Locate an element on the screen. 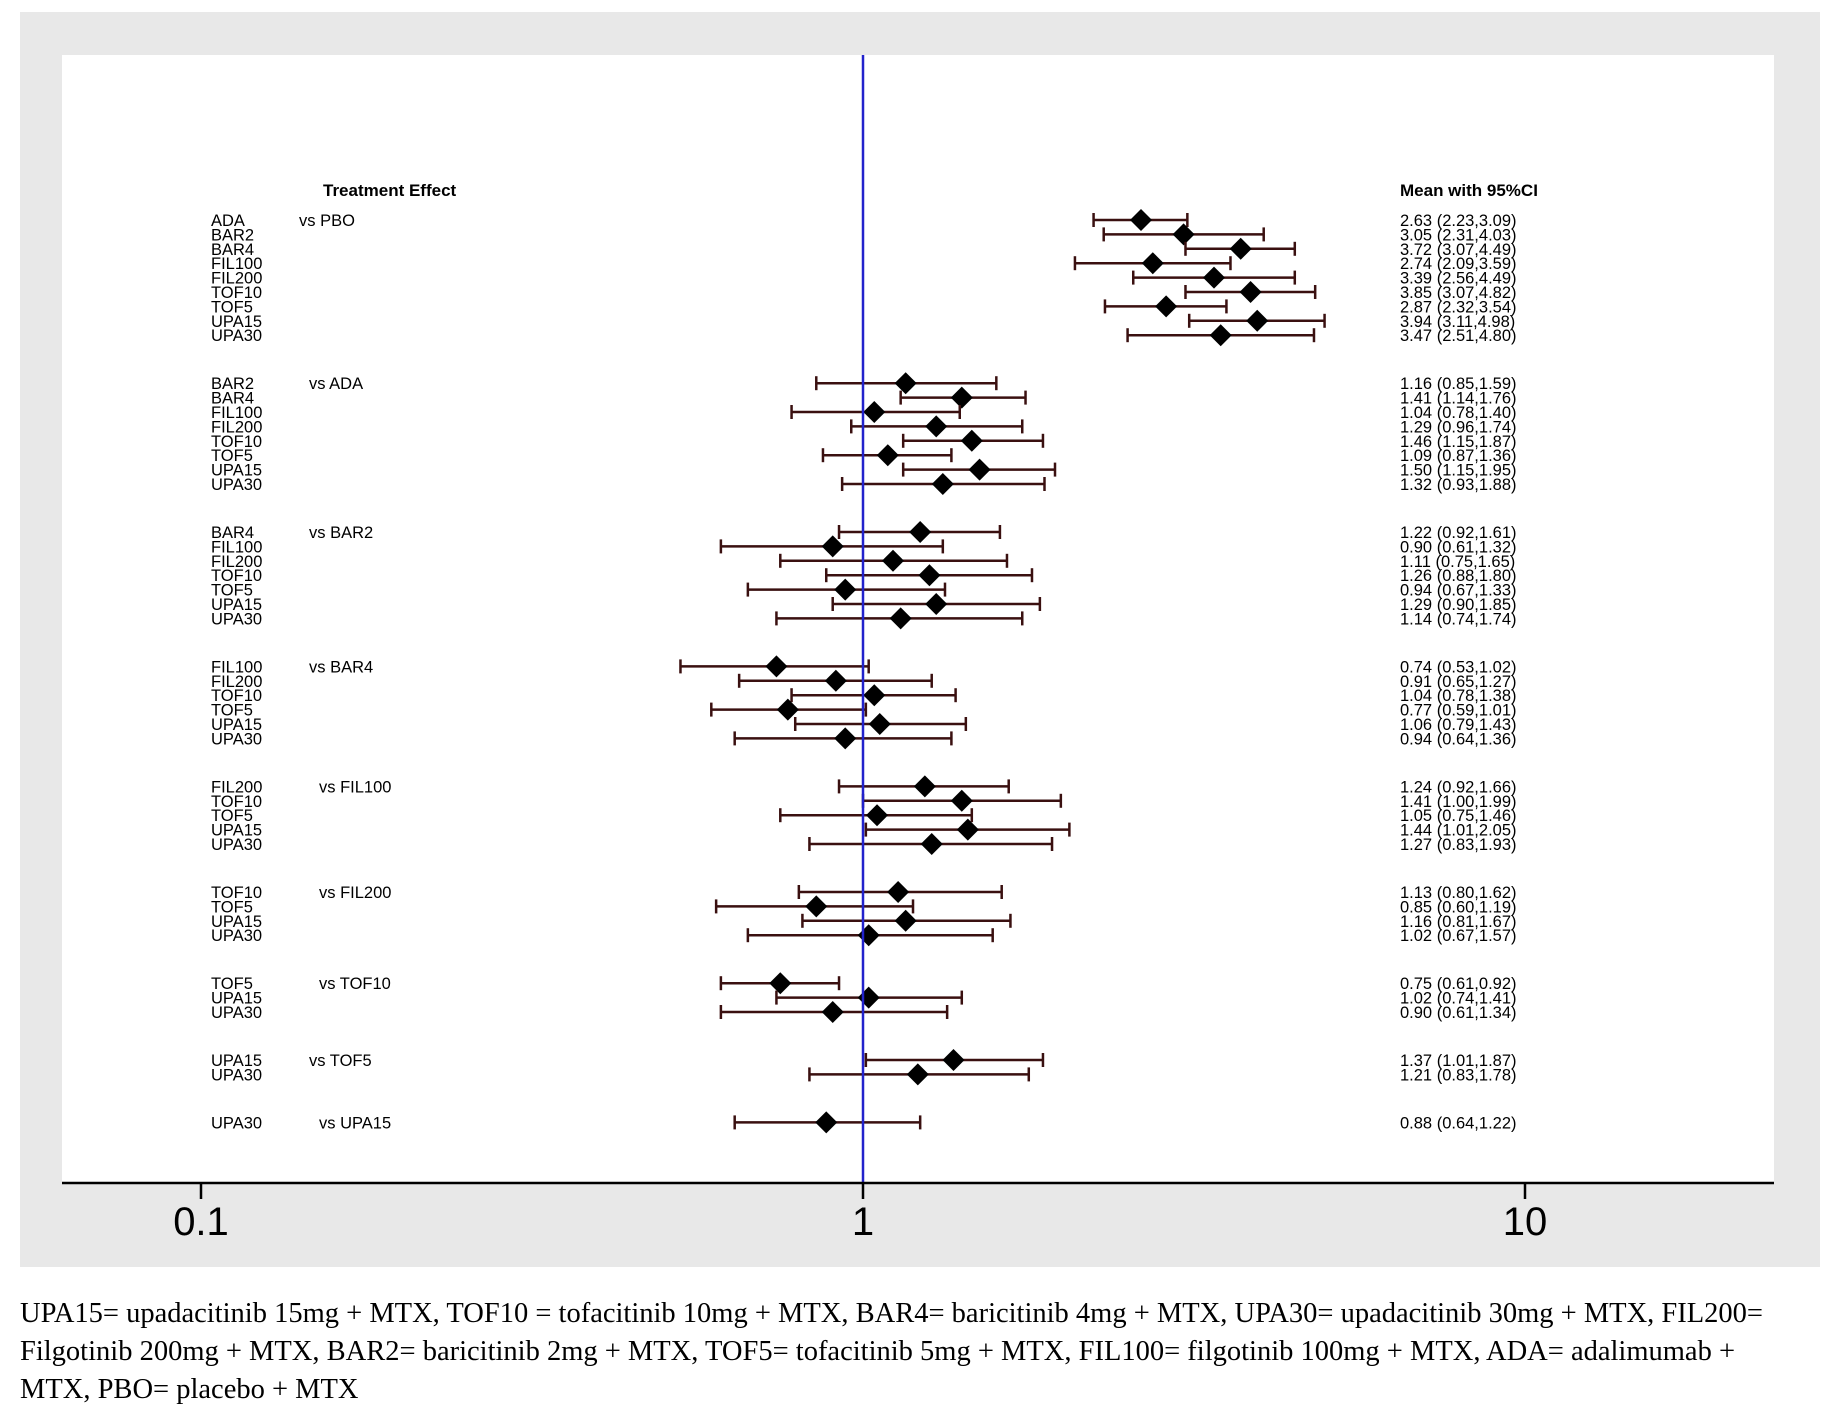  row-ci-text: 2.74 (2.09,3.59) is located at coordinates (1458, 264).